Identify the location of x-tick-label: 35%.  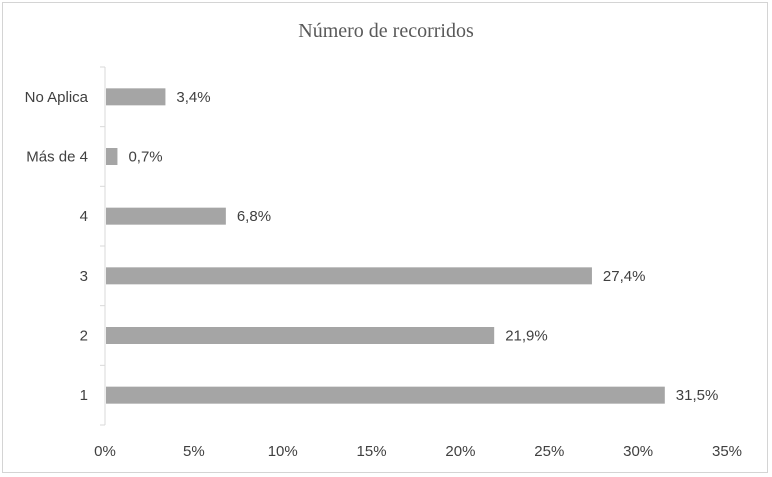
(727, 451).